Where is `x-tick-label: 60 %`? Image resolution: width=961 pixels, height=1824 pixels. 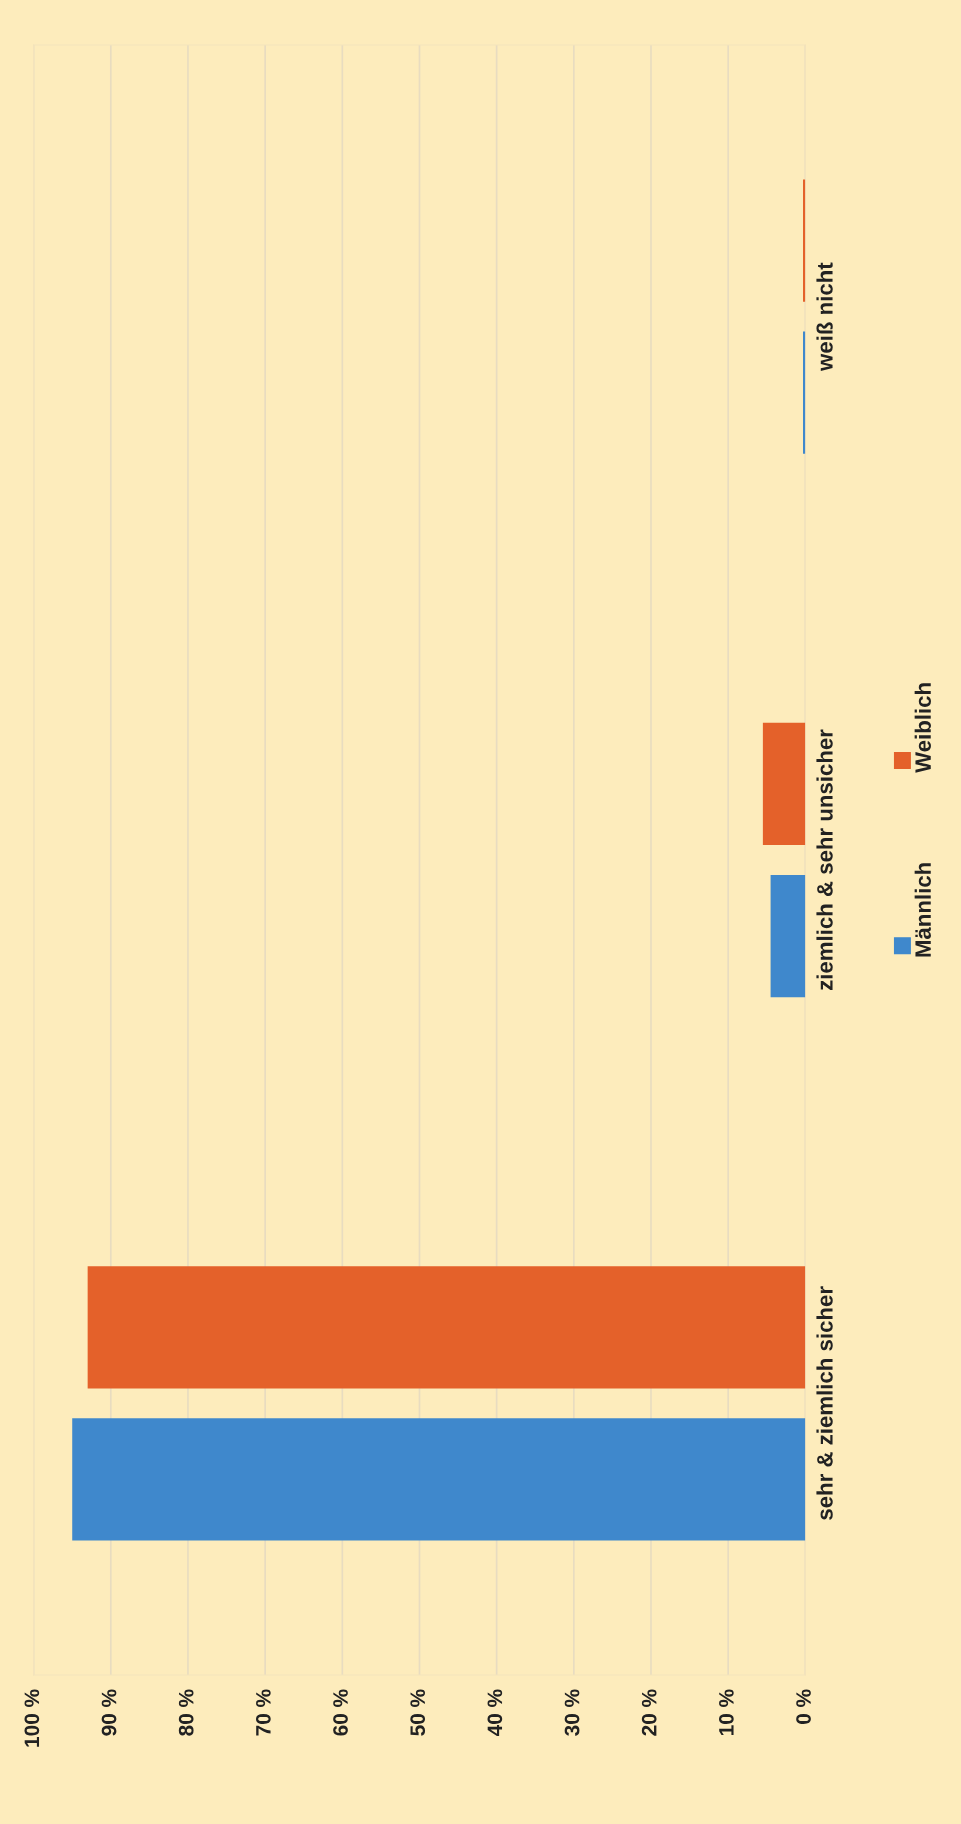 x-tick-label: 60 % is located at coordinates (340, 1712).